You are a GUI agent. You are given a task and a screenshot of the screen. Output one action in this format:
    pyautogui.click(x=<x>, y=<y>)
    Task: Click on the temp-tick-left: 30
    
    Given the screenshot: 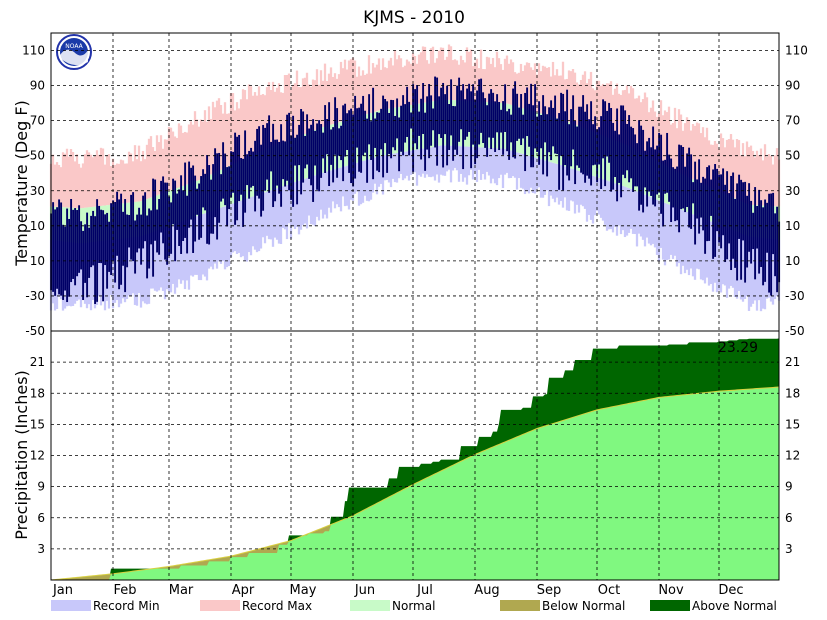 What is the action you would take?
    pyautogui.click(x=37, y=191)
    